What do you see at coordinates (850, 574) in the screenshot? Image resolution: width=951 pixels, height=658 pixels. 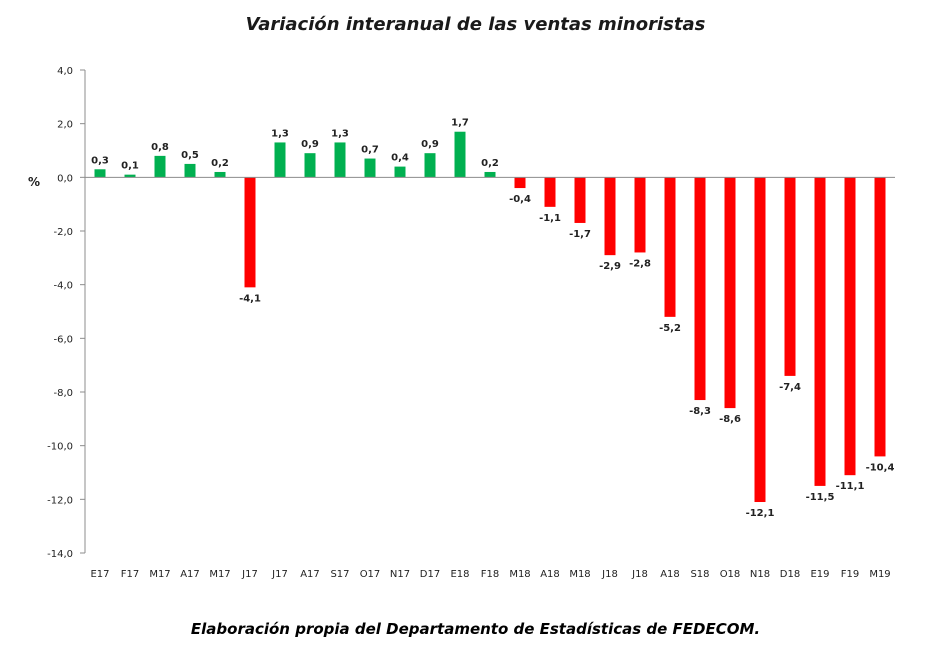 I see `x-tick-label: F19` at bounding box center [850, 574].